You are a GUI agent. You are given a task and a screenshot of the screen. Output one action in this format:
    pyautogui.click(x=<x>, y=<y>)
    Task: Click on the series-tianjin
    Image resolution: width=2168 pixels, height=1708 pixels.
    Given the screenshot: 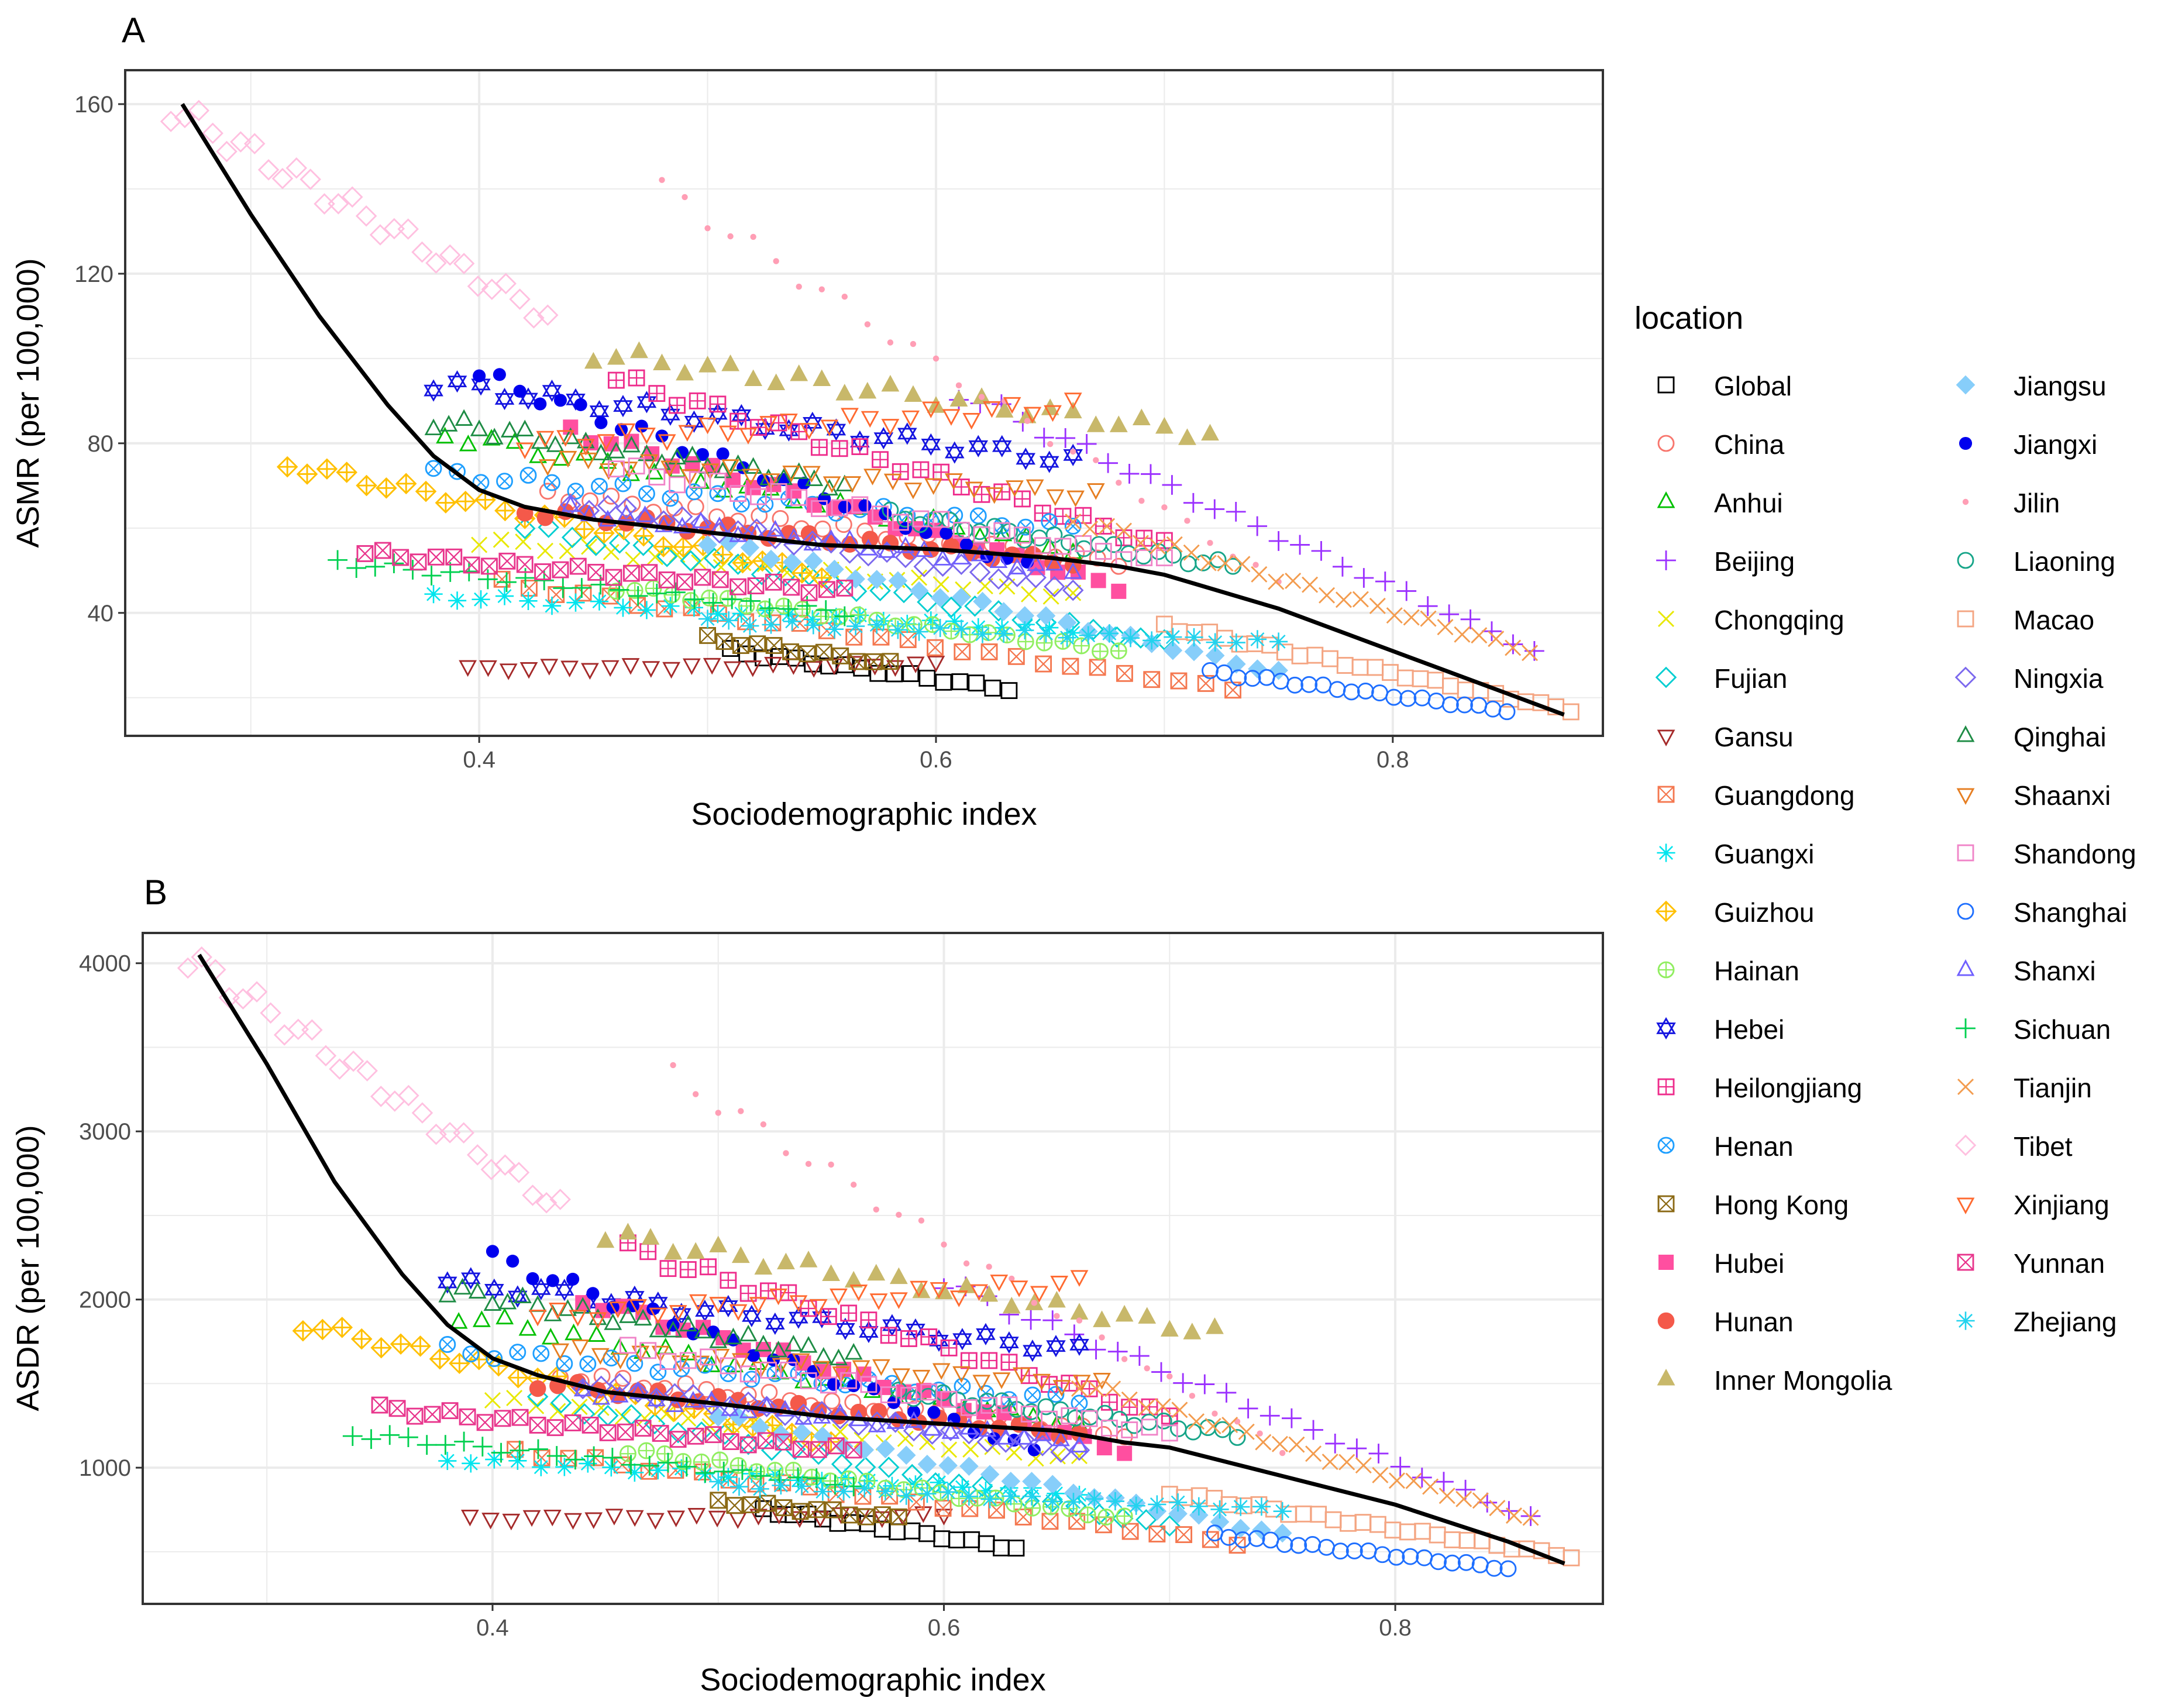 What is the action you would take?
    pyautogui.click(x=1305, y=1453)
    